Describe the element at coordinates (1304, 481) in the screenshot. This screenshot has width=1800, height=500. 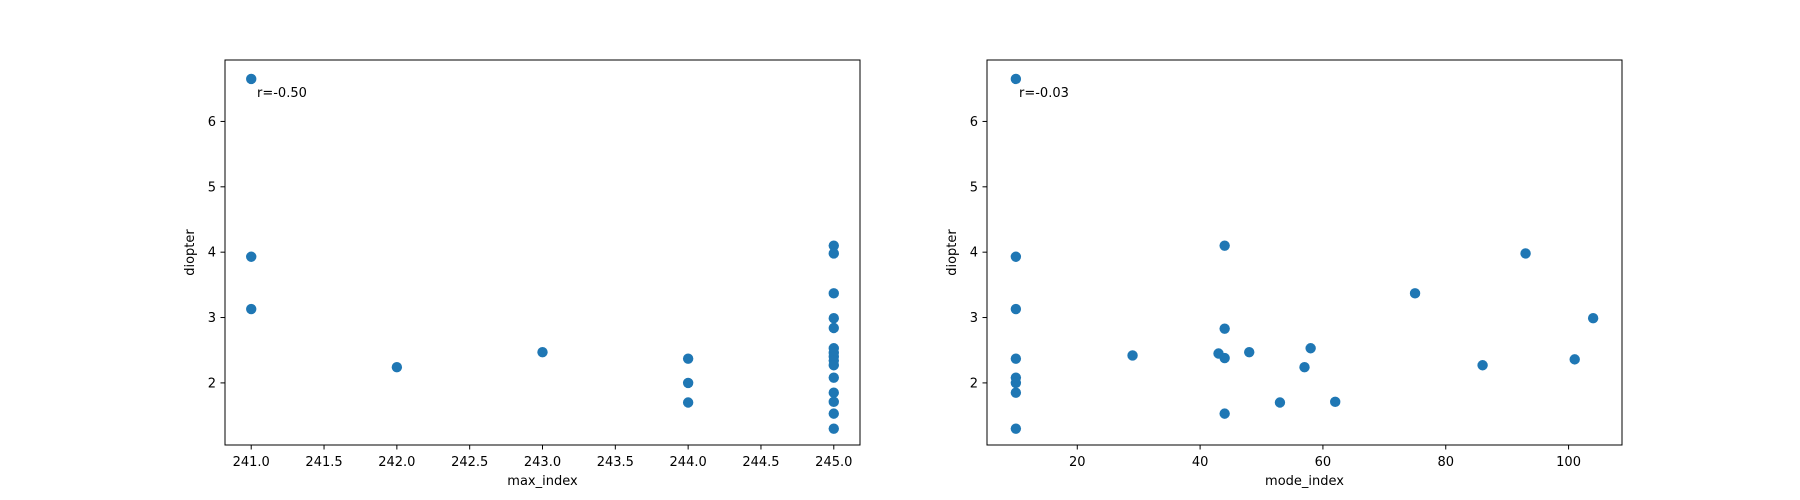
I see `x-axis-label: mode_index` at that location.